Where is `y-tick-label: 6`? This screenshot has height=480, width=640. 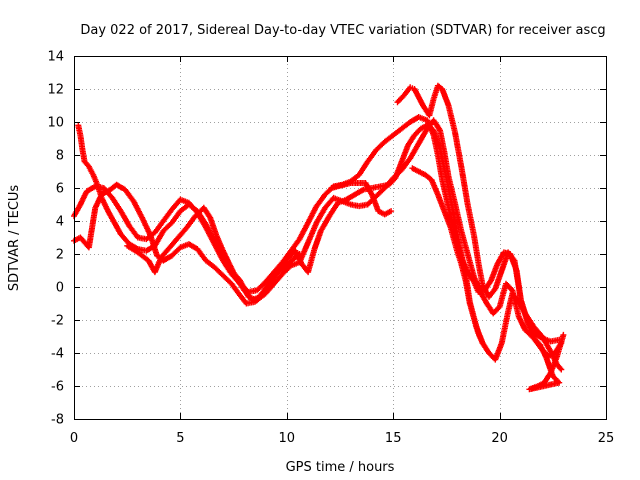 y-tick-label: 6 is located at coordinates (60, 189).